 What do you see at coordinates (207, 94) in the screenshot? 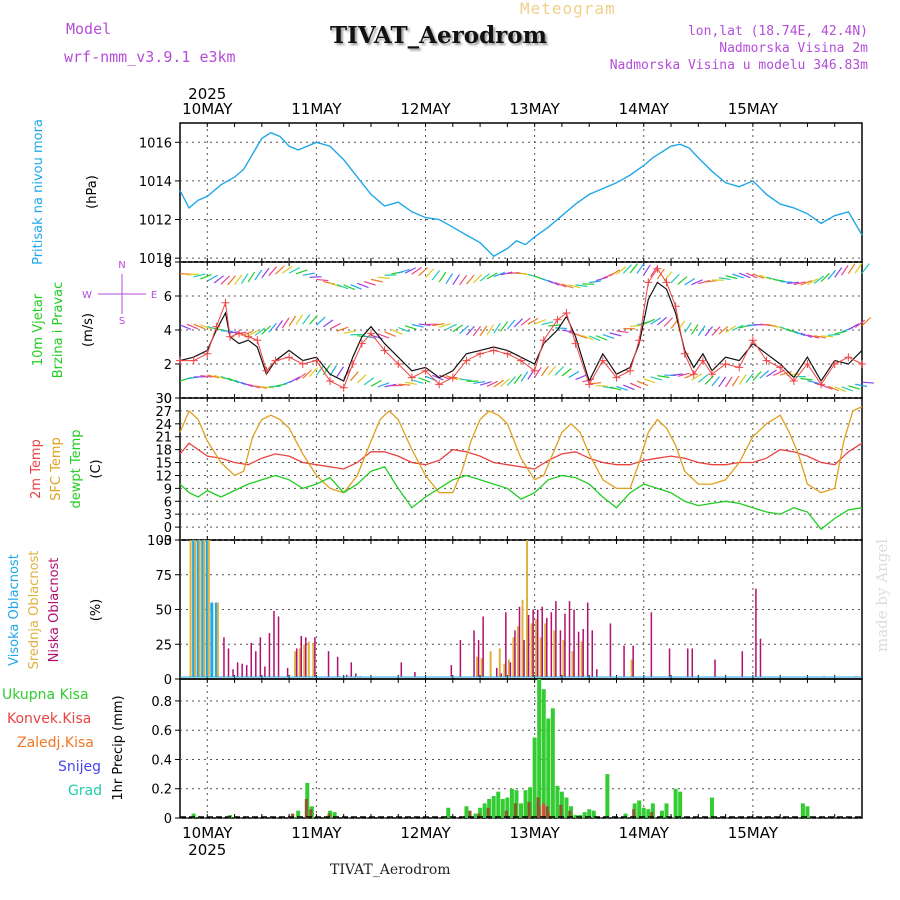
I see `year-label-top: 2025` at bounding box center [207, 94].